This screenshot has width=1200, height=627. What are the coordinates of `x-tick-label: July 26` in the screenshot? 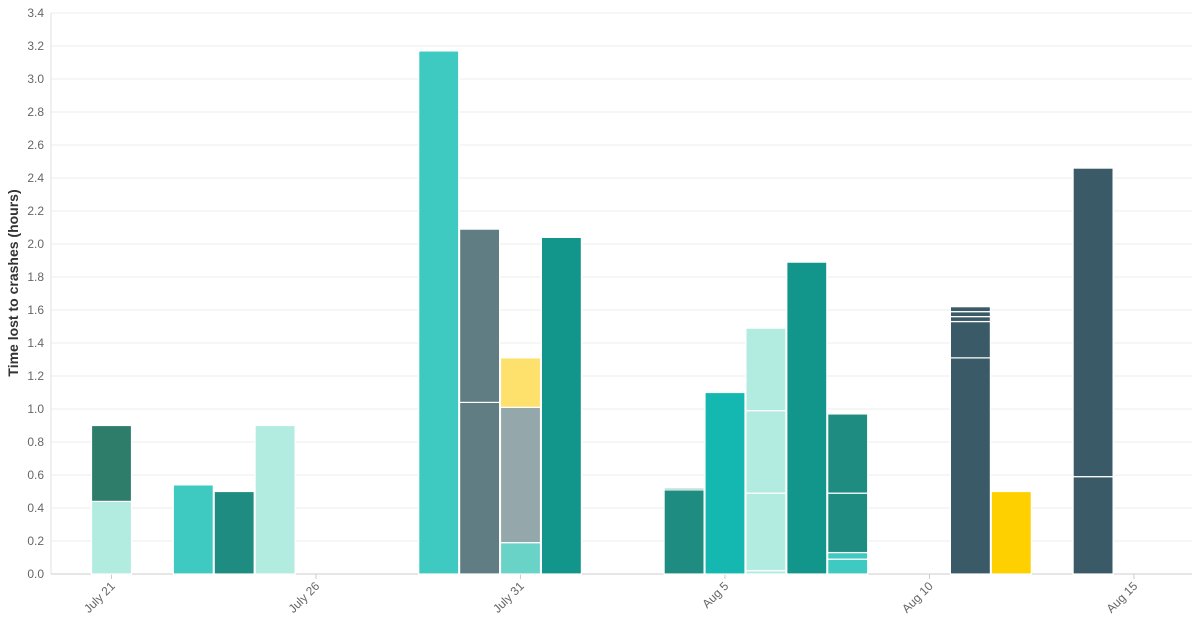 It's located at (304, 597).